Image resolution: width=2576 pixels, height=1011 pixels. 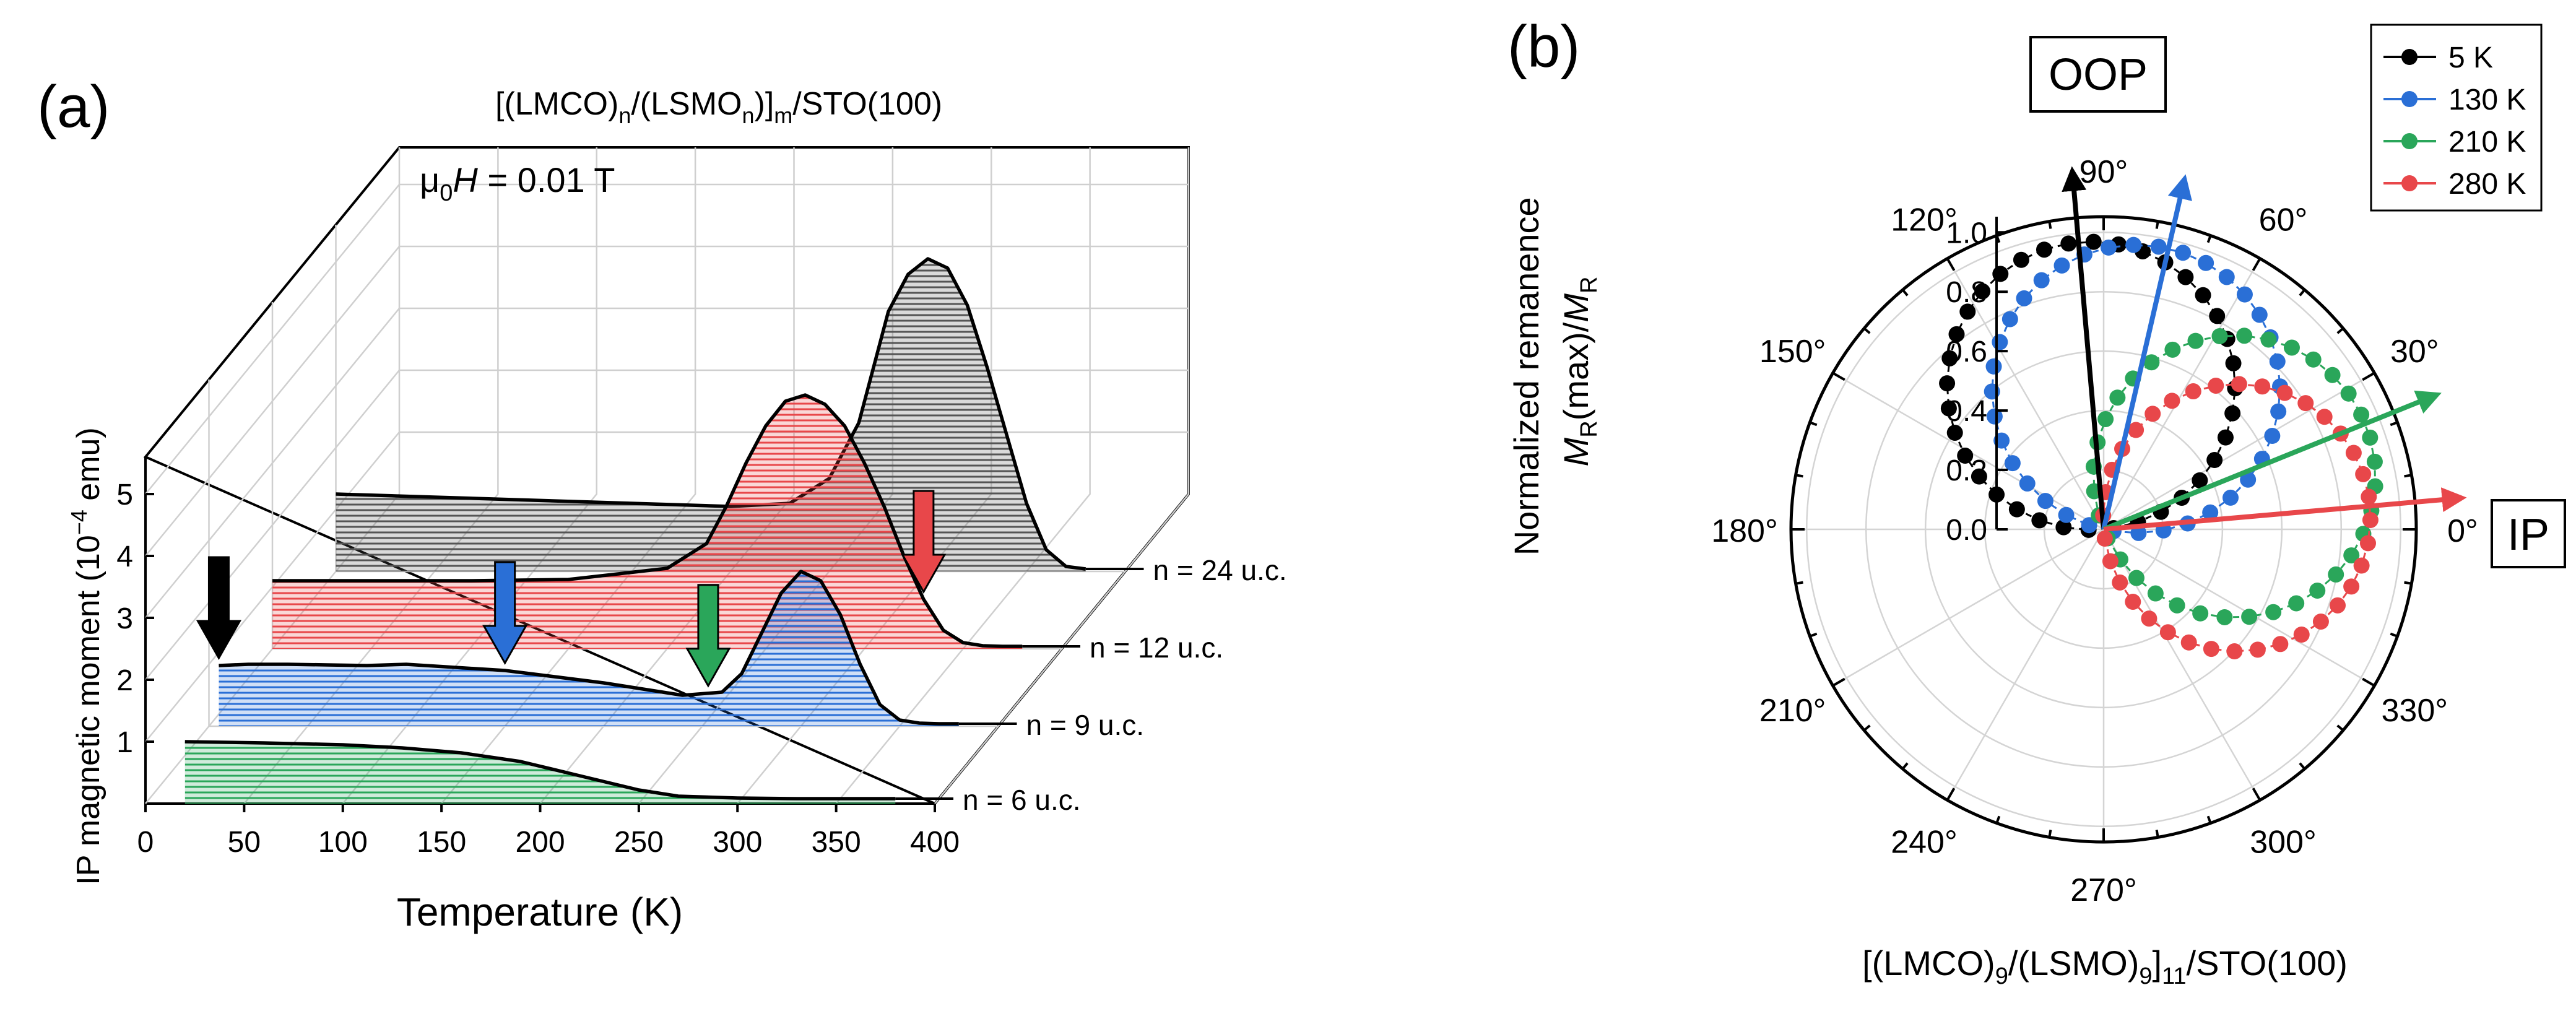 What do you see at coordinates (2415, 711) in the screenshot?
I see `angle-label: 330°` at bounding box center [2415, 711].